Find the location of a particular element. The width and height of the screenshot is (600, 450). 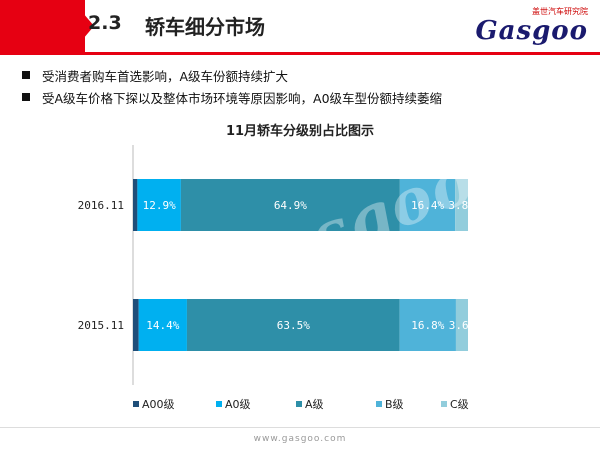

legend-item: B级 is located at coordinates (390, 404).